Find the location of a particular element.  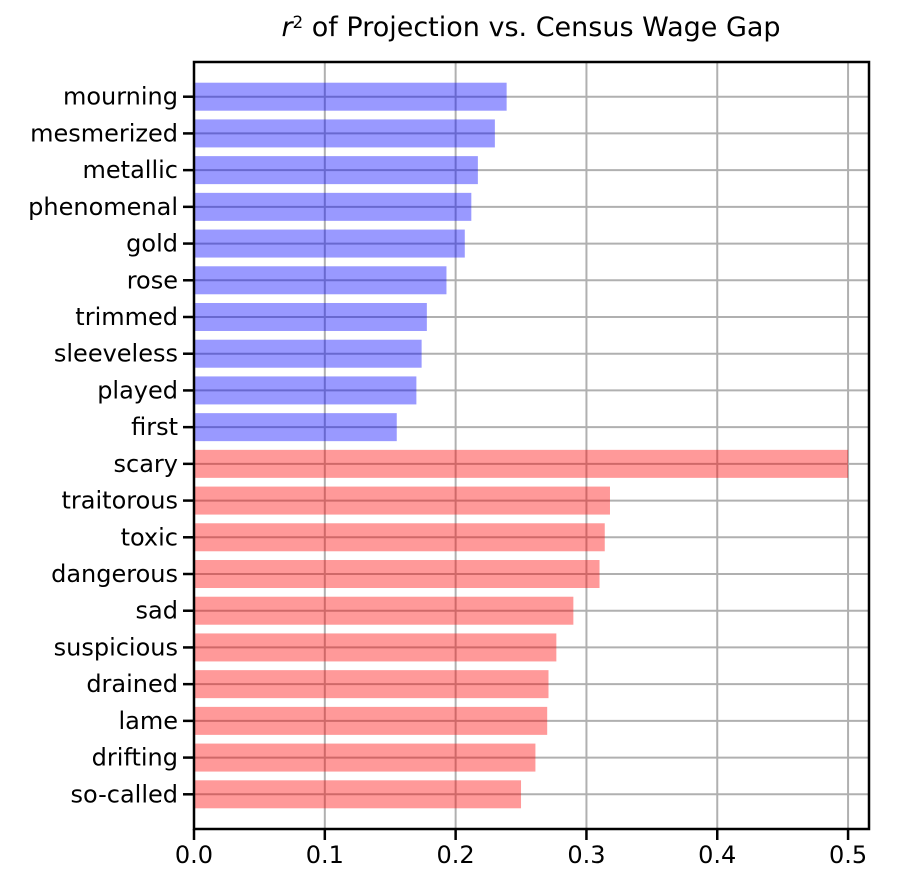

y-tick-label-drained: drained is located at coordinates (132, 684).